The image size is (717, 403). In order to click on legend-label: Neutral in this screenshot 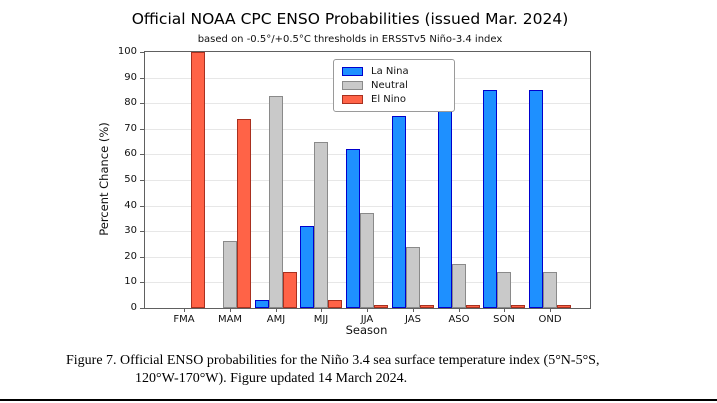, I will do `click(389, 85)`.